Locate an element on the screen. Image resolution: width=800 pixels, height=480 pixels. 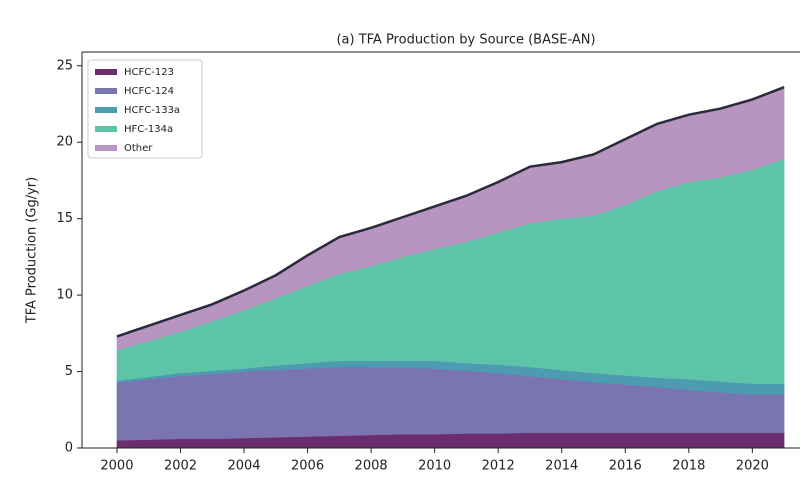
x-tick-label: 2018 is located at coordinates (688, 466).